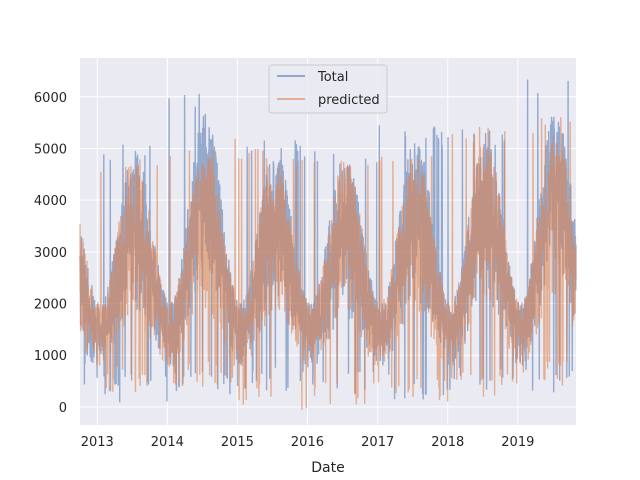  I want to click on x-axis-title: Date, so click(327, 468).